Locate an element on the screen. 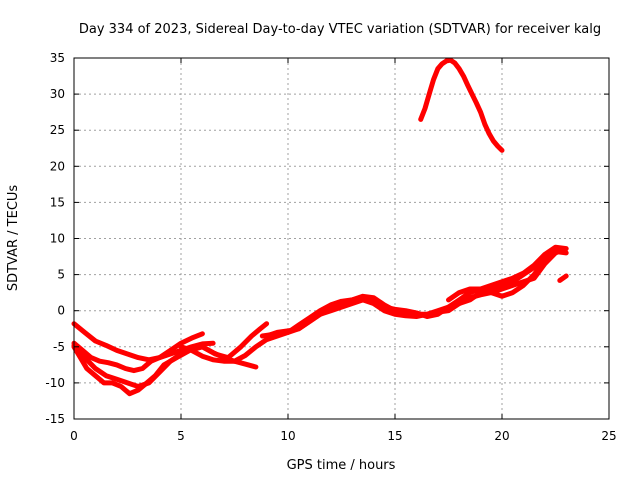 The height and width of the screenshot is (480, 640). x-tick-label: 25 is located at coordinates (608, 436).